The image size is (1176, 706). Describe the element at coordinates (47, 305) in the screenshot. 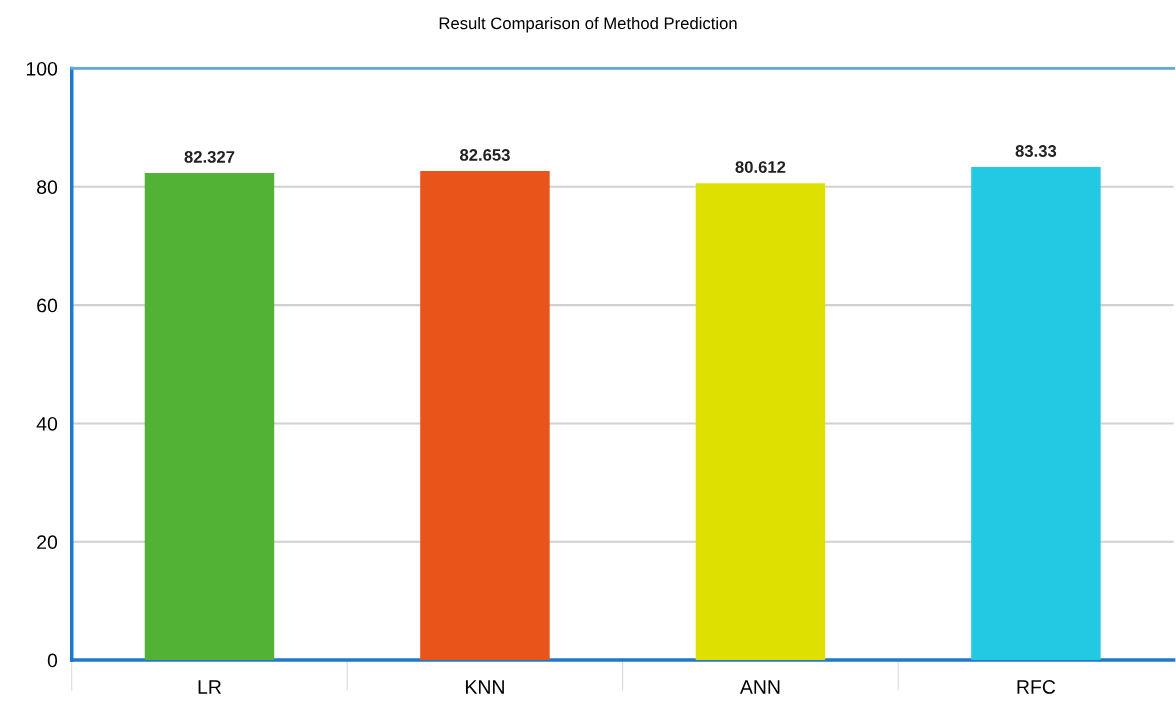

I see `y-tick-label: 60` at that location.